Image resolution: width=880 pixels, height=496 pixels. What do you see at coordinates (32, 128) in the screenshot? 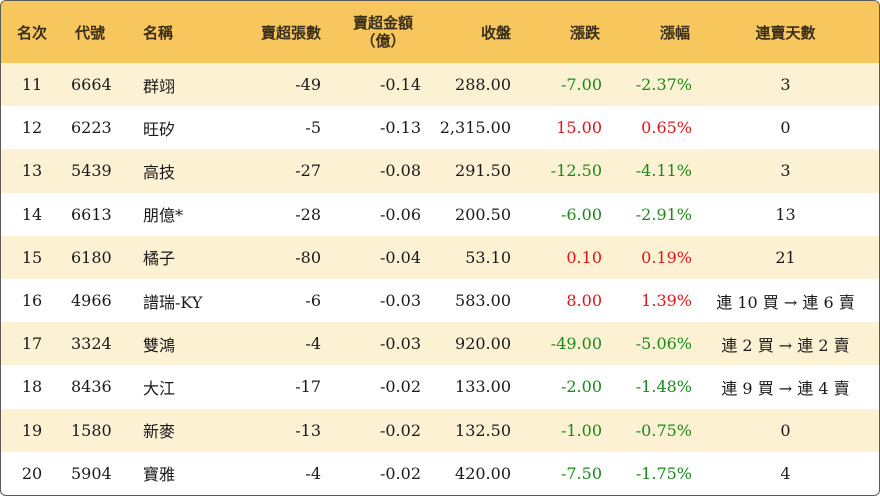
I see `cell-rank: 12` at bounding box center [32, 128].